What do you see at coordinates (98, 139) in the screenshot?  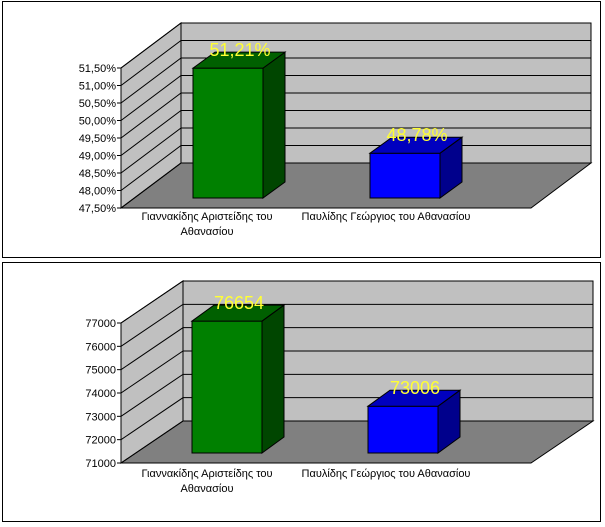 I see `y-tick-label: 49,50%` at bounding box center [98, 139].